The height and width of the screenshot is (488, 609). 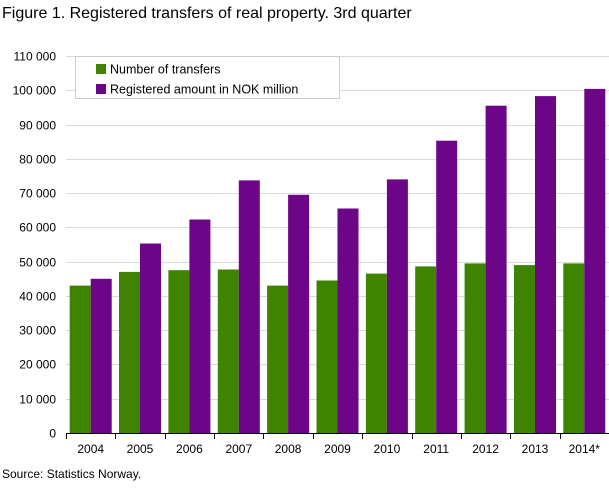 I want to click on bar-amount-2011, so click(x=447, y=286).